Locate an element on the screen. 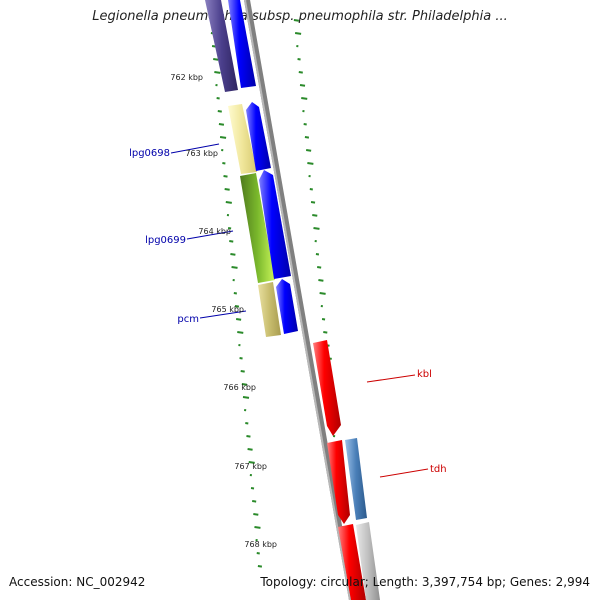 The width and height of the screenshot is (600, 600). tick-label: 766 kbp is located at coordinates (239, 387).